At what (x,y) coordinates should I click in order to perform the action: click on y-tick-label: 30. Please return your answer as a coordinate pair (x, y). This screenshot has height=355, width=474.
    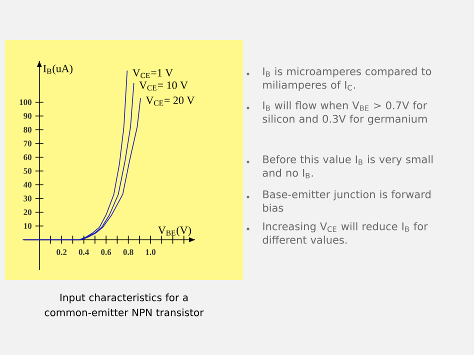
    Looking at the image, I should click on (28, 199).